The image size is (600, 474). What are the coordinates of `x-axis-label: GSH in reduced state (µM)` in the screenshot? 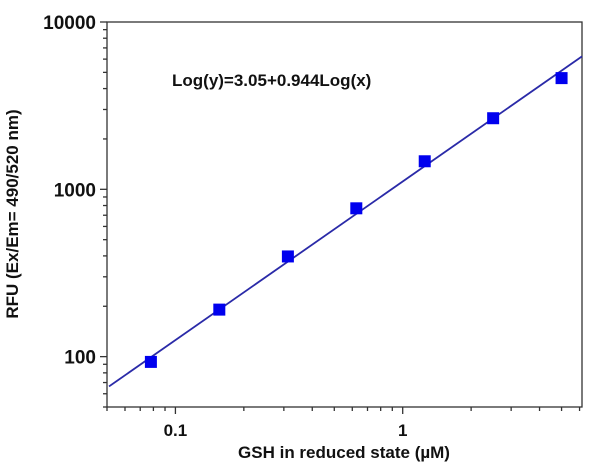 It's located at (344, 452).